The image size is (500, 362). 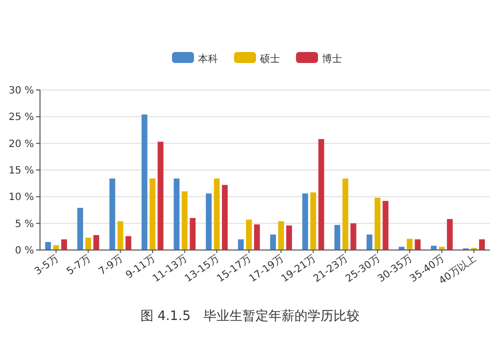 What do you see at coordinates (24, 224) in the screenshot?
I see `y-tick-label: 5 %` at bounding box center [24, 224].